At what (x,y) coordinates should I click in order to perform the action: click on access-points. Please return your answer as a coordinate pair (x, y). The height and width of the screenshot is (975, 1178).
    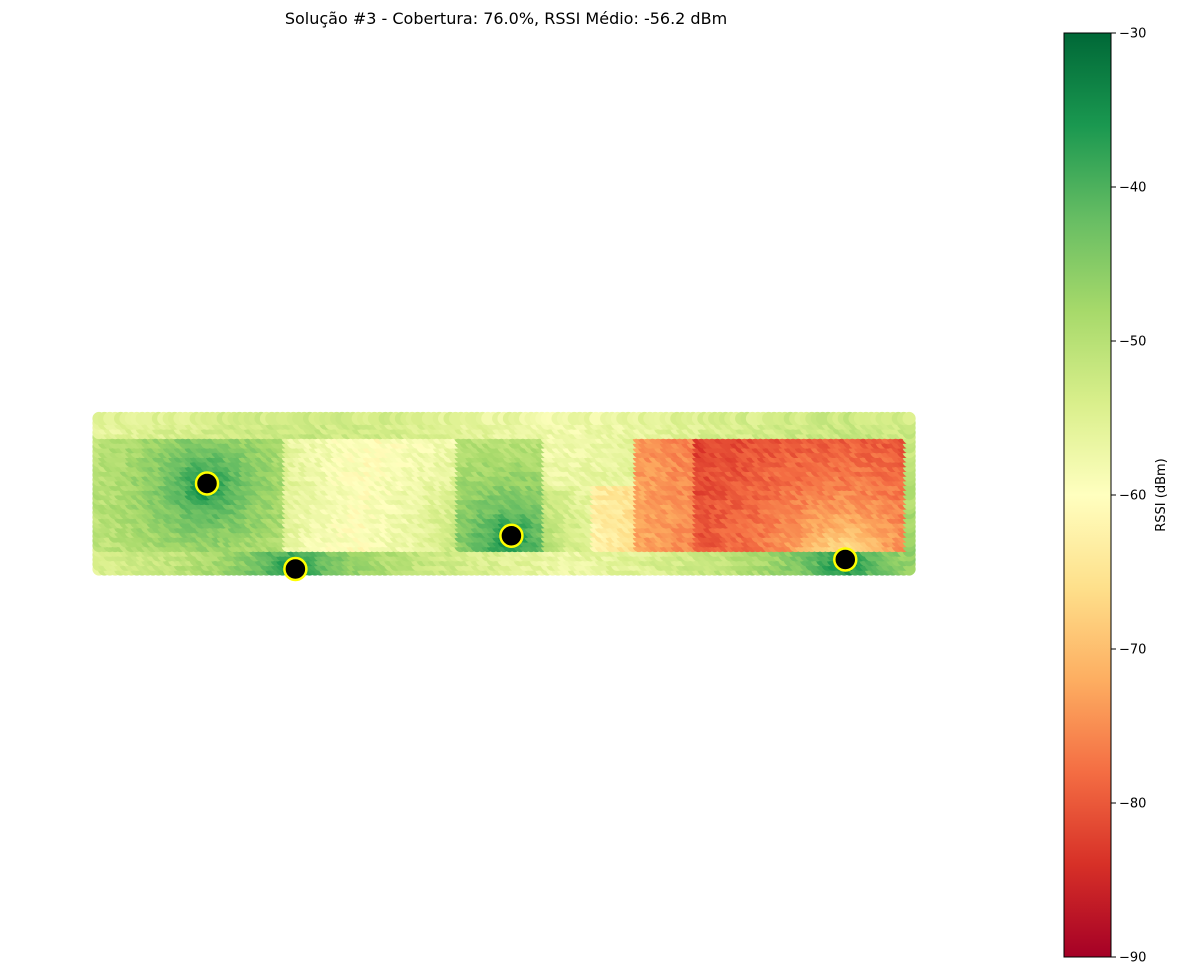
    Looking at the image, I should click on (526, 526).